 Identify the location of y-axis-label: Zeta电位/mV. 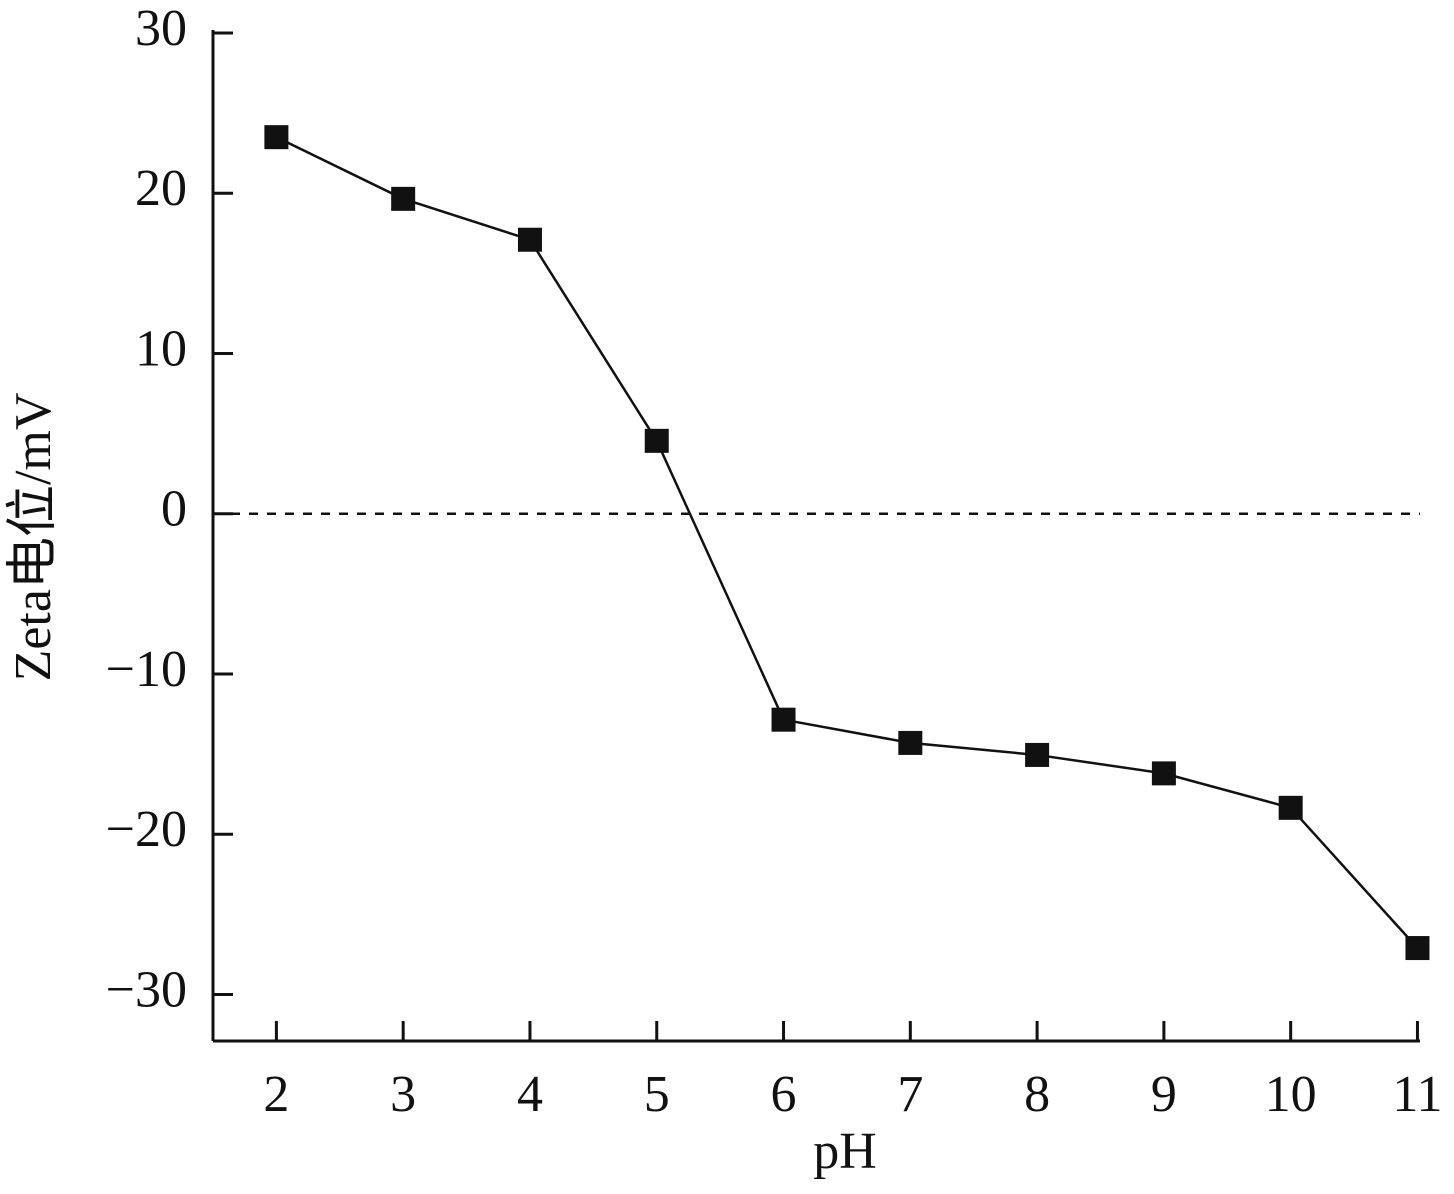
(33, 537).